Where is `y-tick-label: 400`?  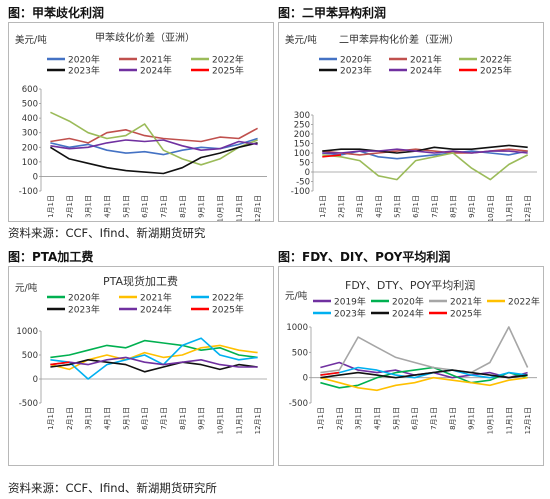 y-tick-label: 400 is located at coordinates (30, 119).